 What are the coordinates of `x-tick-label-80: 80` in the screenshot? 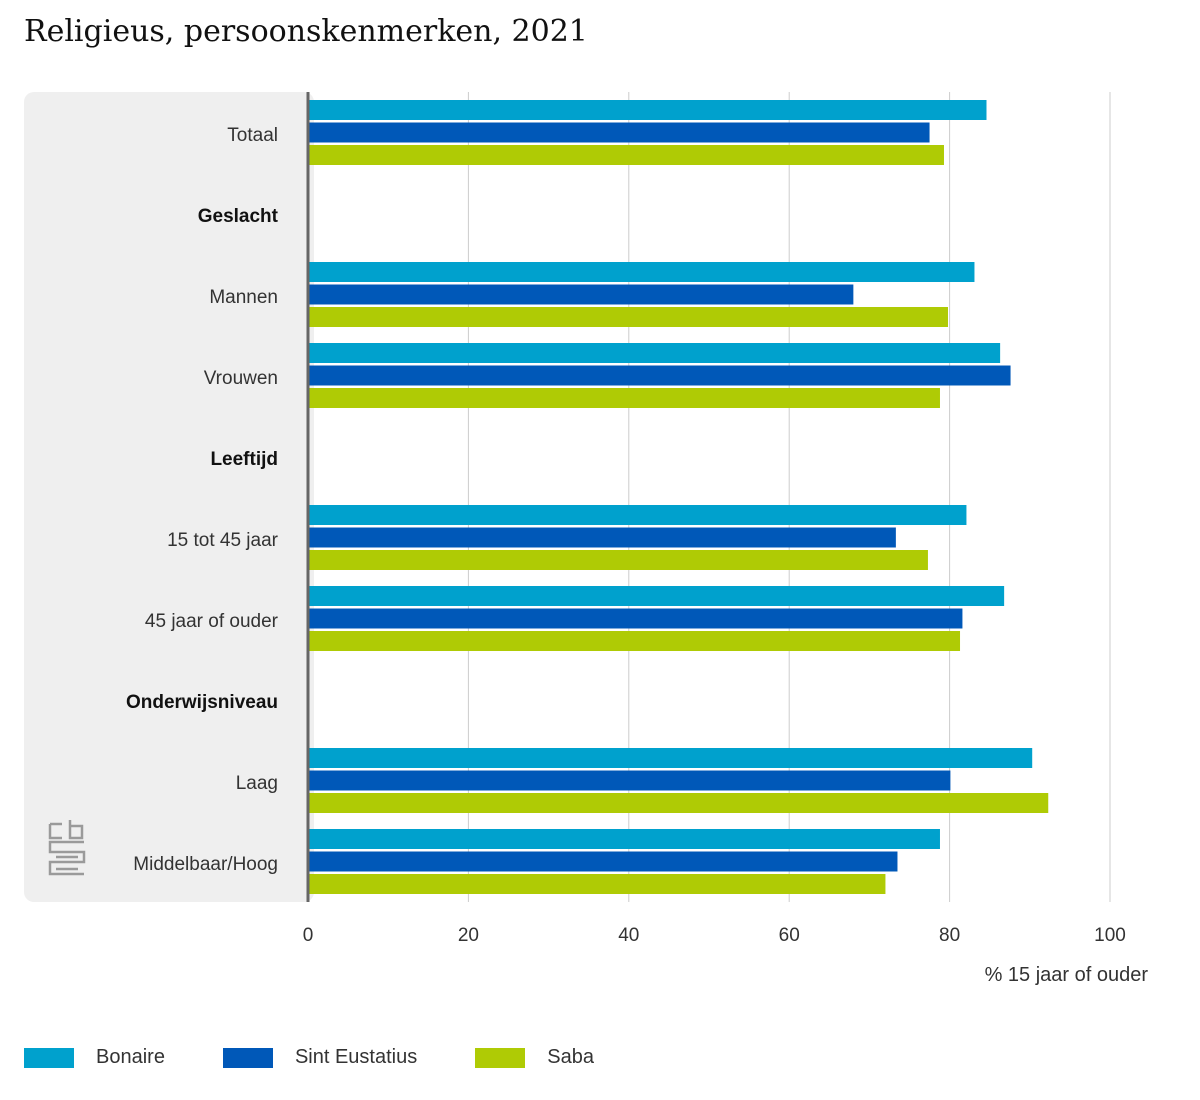 It's located at (949, 935).